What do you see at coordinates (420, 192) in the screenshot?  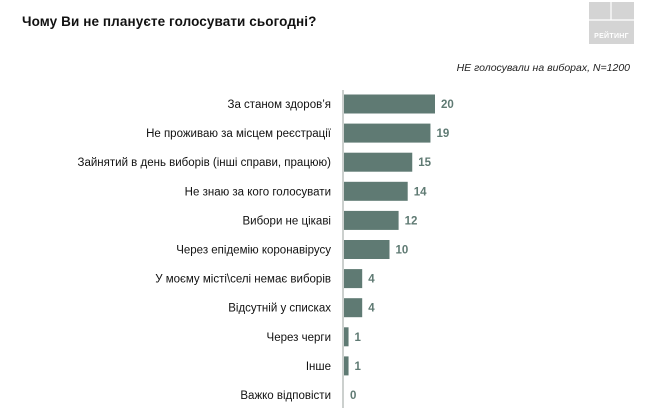 I see `value-label: 14` at bounding box center [420, 192].